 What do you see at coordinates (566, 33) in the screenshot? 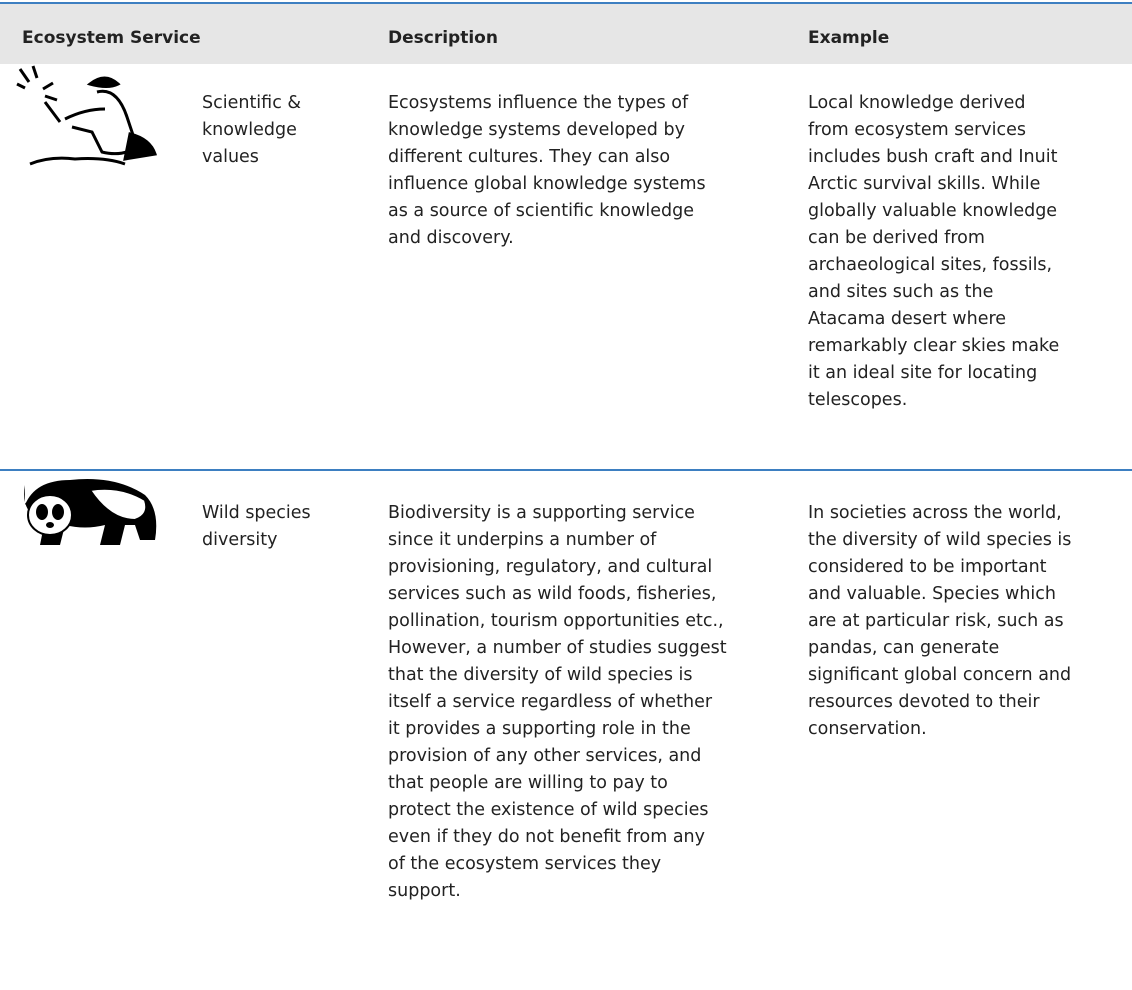
I see `table-header` at bounding box center [566, 33].